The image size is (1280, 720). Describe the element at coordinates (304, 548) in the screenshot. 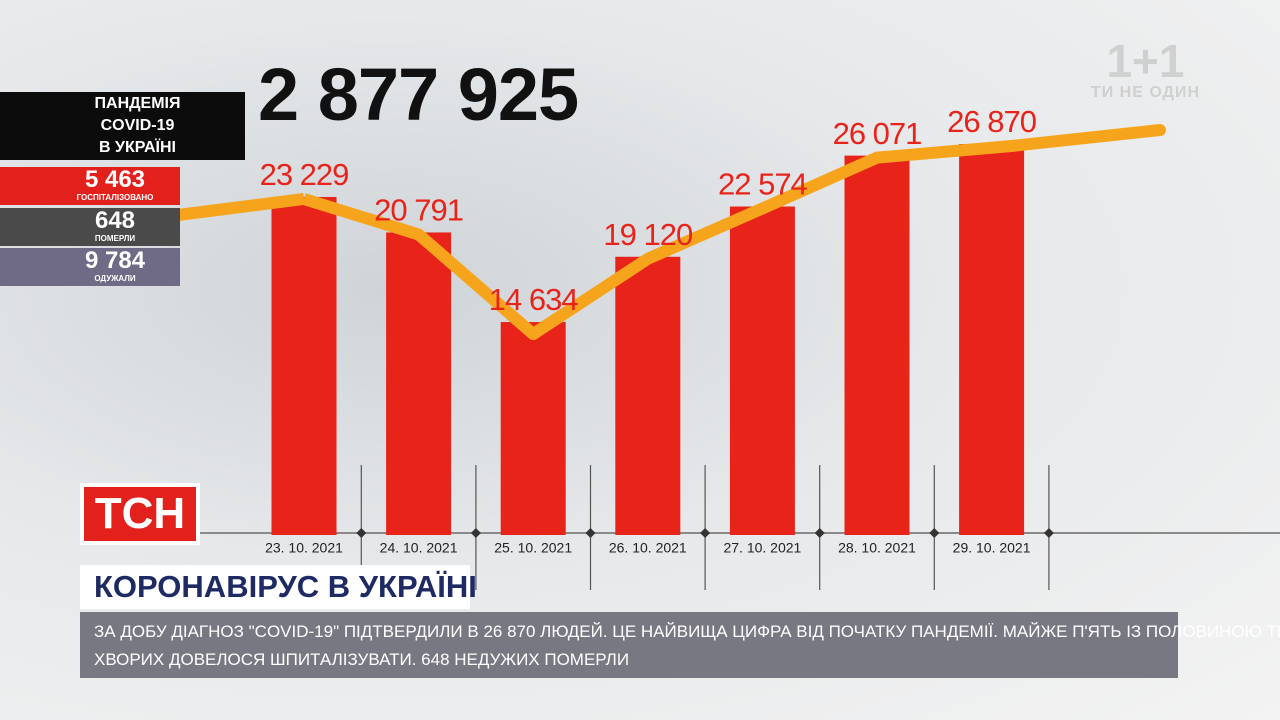

I see `x-tick-label: 23. 10. 2021` at that location.